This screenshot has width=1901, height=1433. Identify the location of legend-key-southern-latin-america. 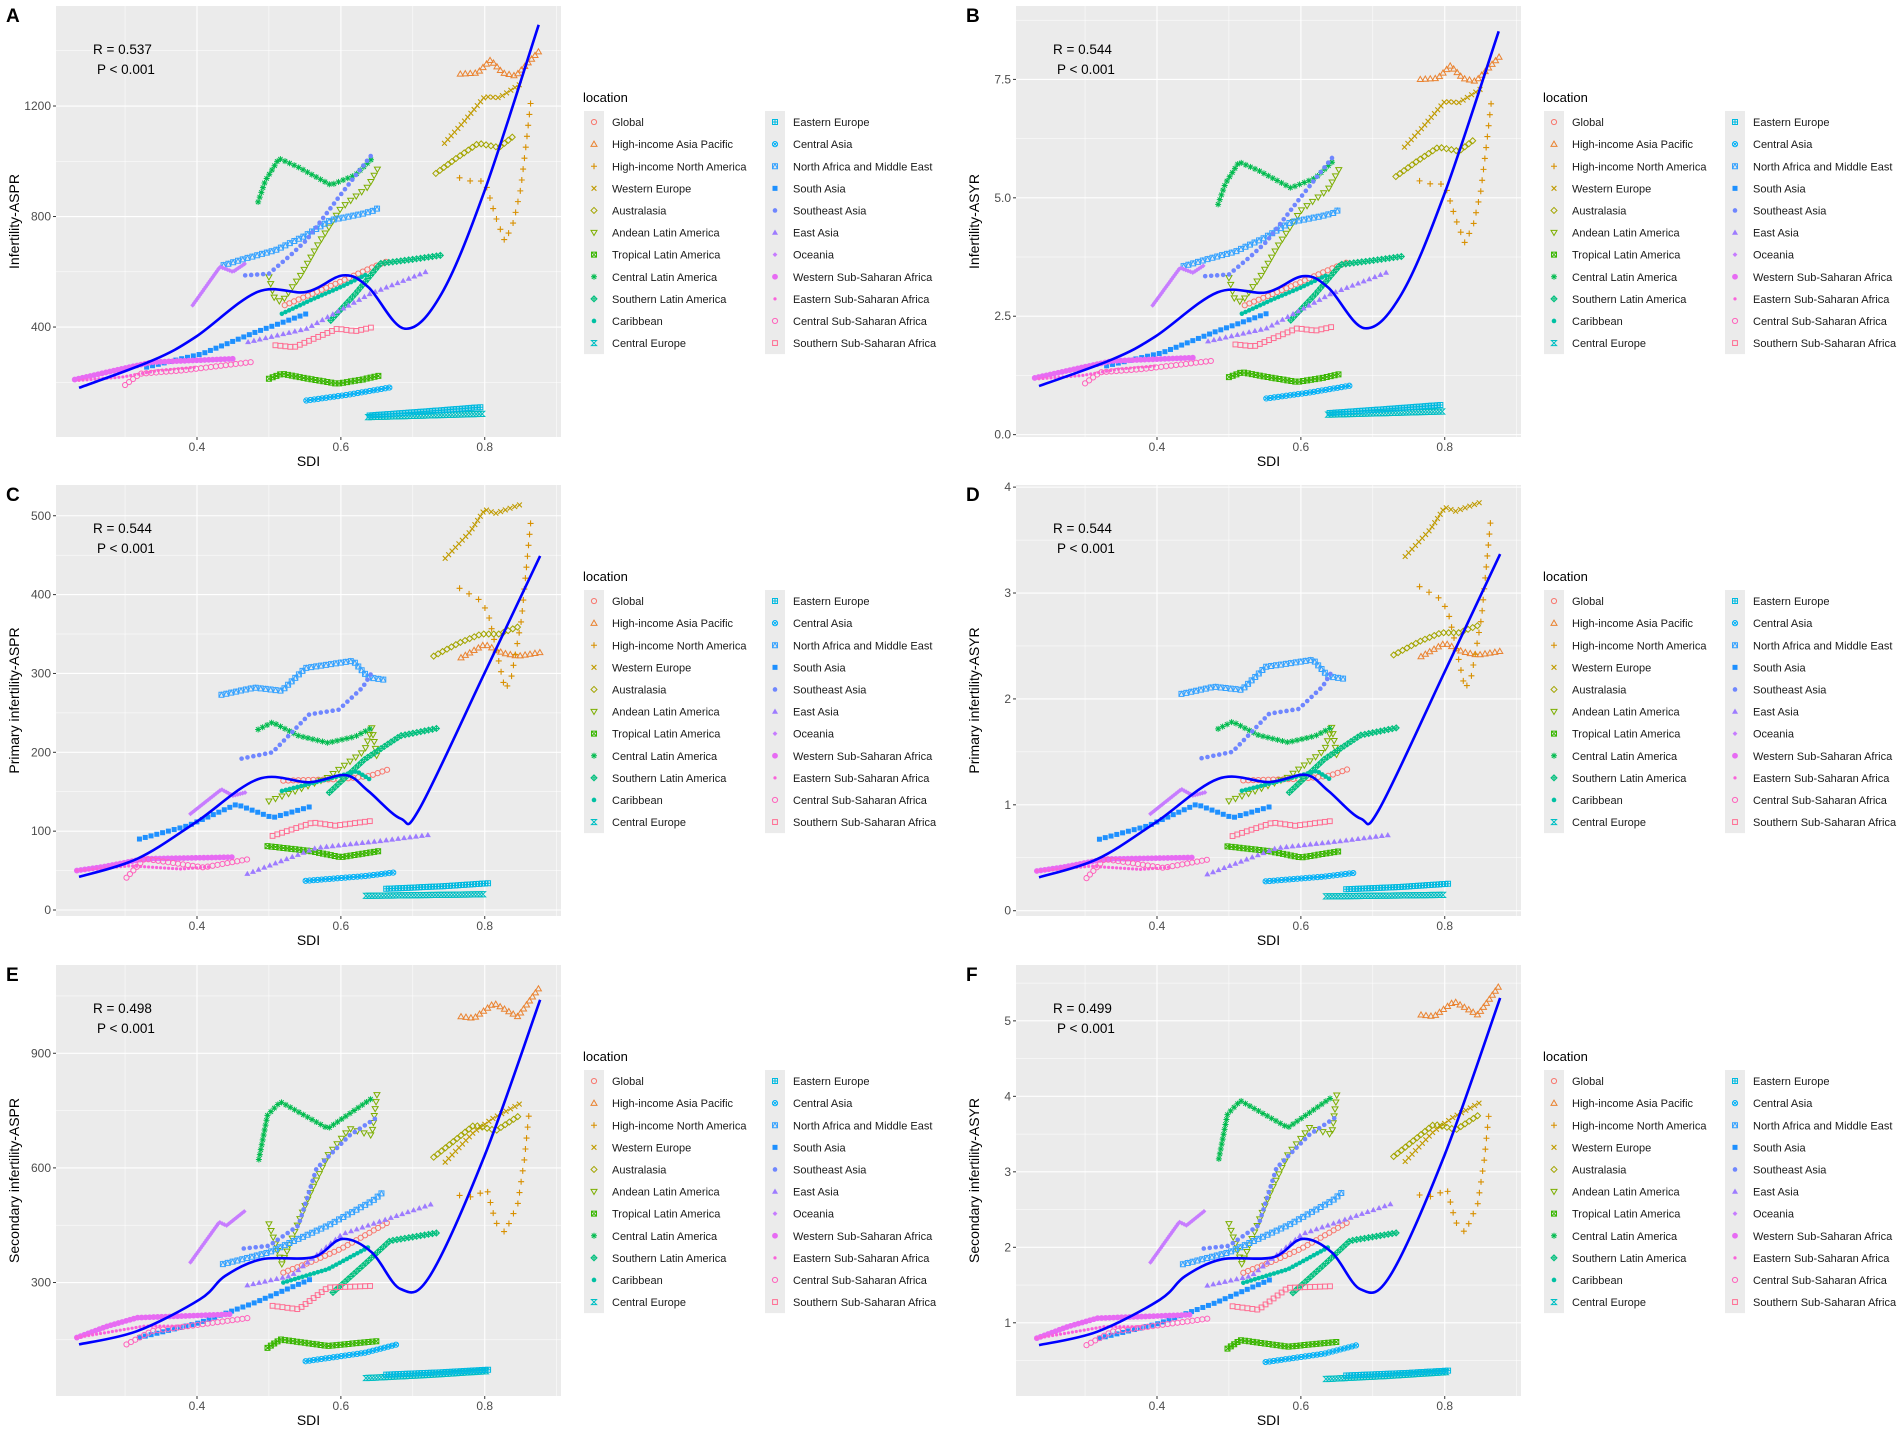
(594, 778).